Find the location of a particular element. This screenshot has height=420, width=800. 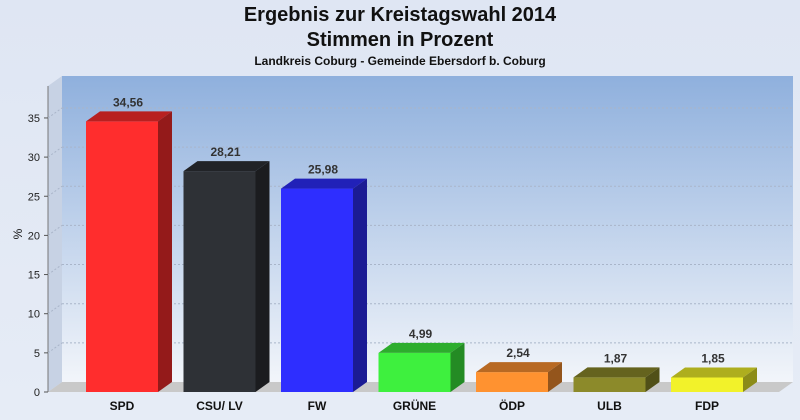

y-tick-label: 35 is located at coordinates (34, 119).